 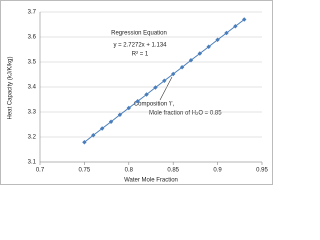 I want to click on y-tick-label: 3.4, so click(x=32, y=88).